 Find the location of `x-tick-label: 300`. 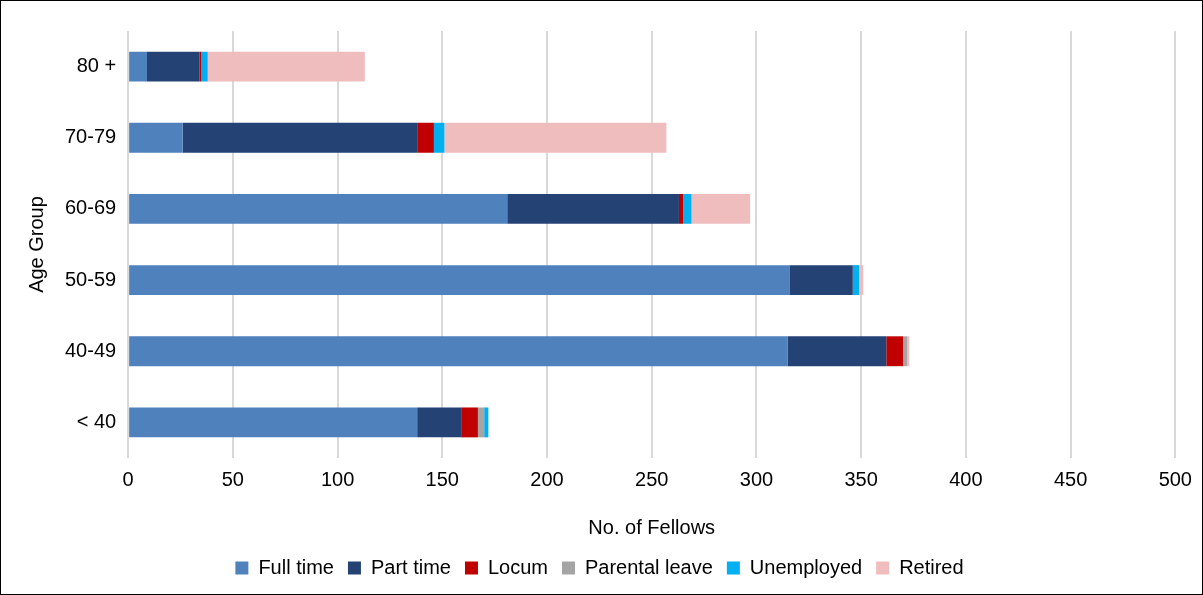

x-tick-label: 300 is located at coordinates (756, 478).